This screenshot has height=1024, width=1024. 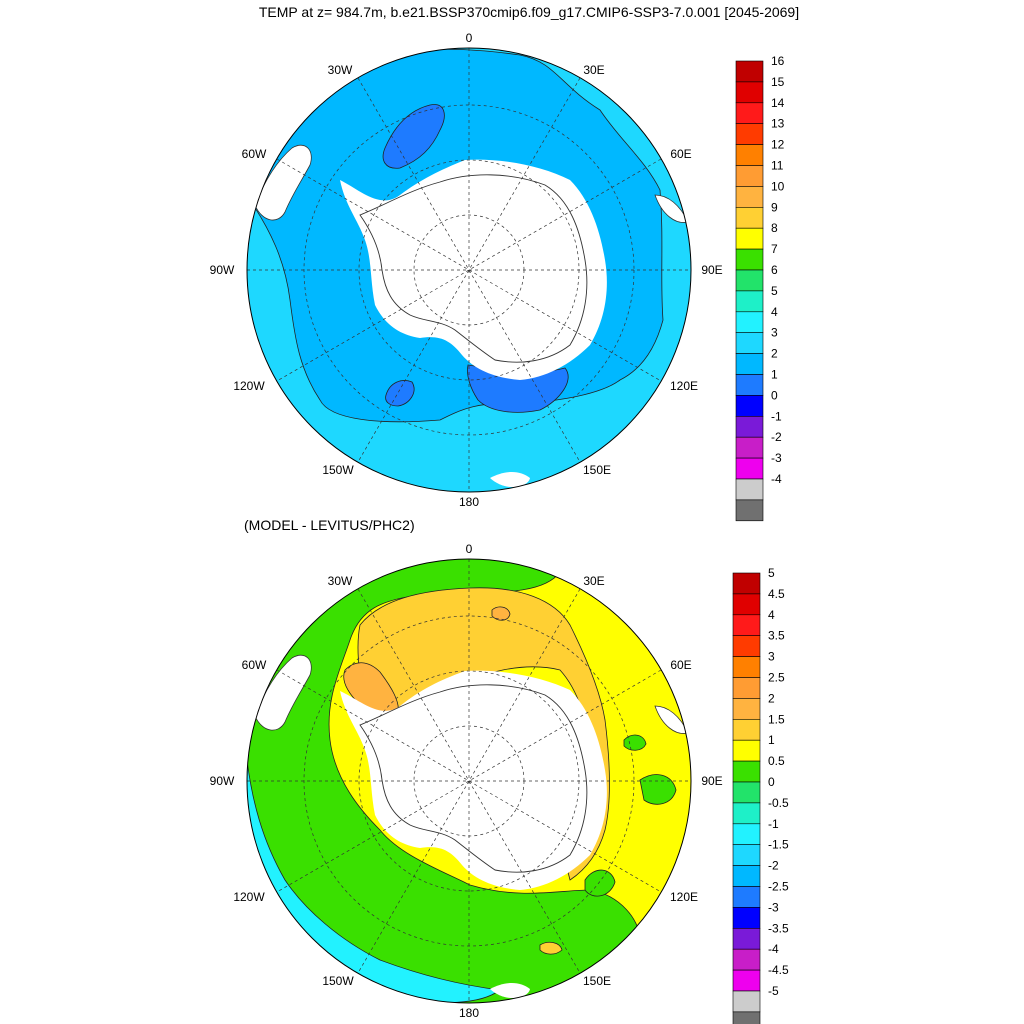 I want to click on top-lon-label-30w: 30W, so click(x=340, y=70).